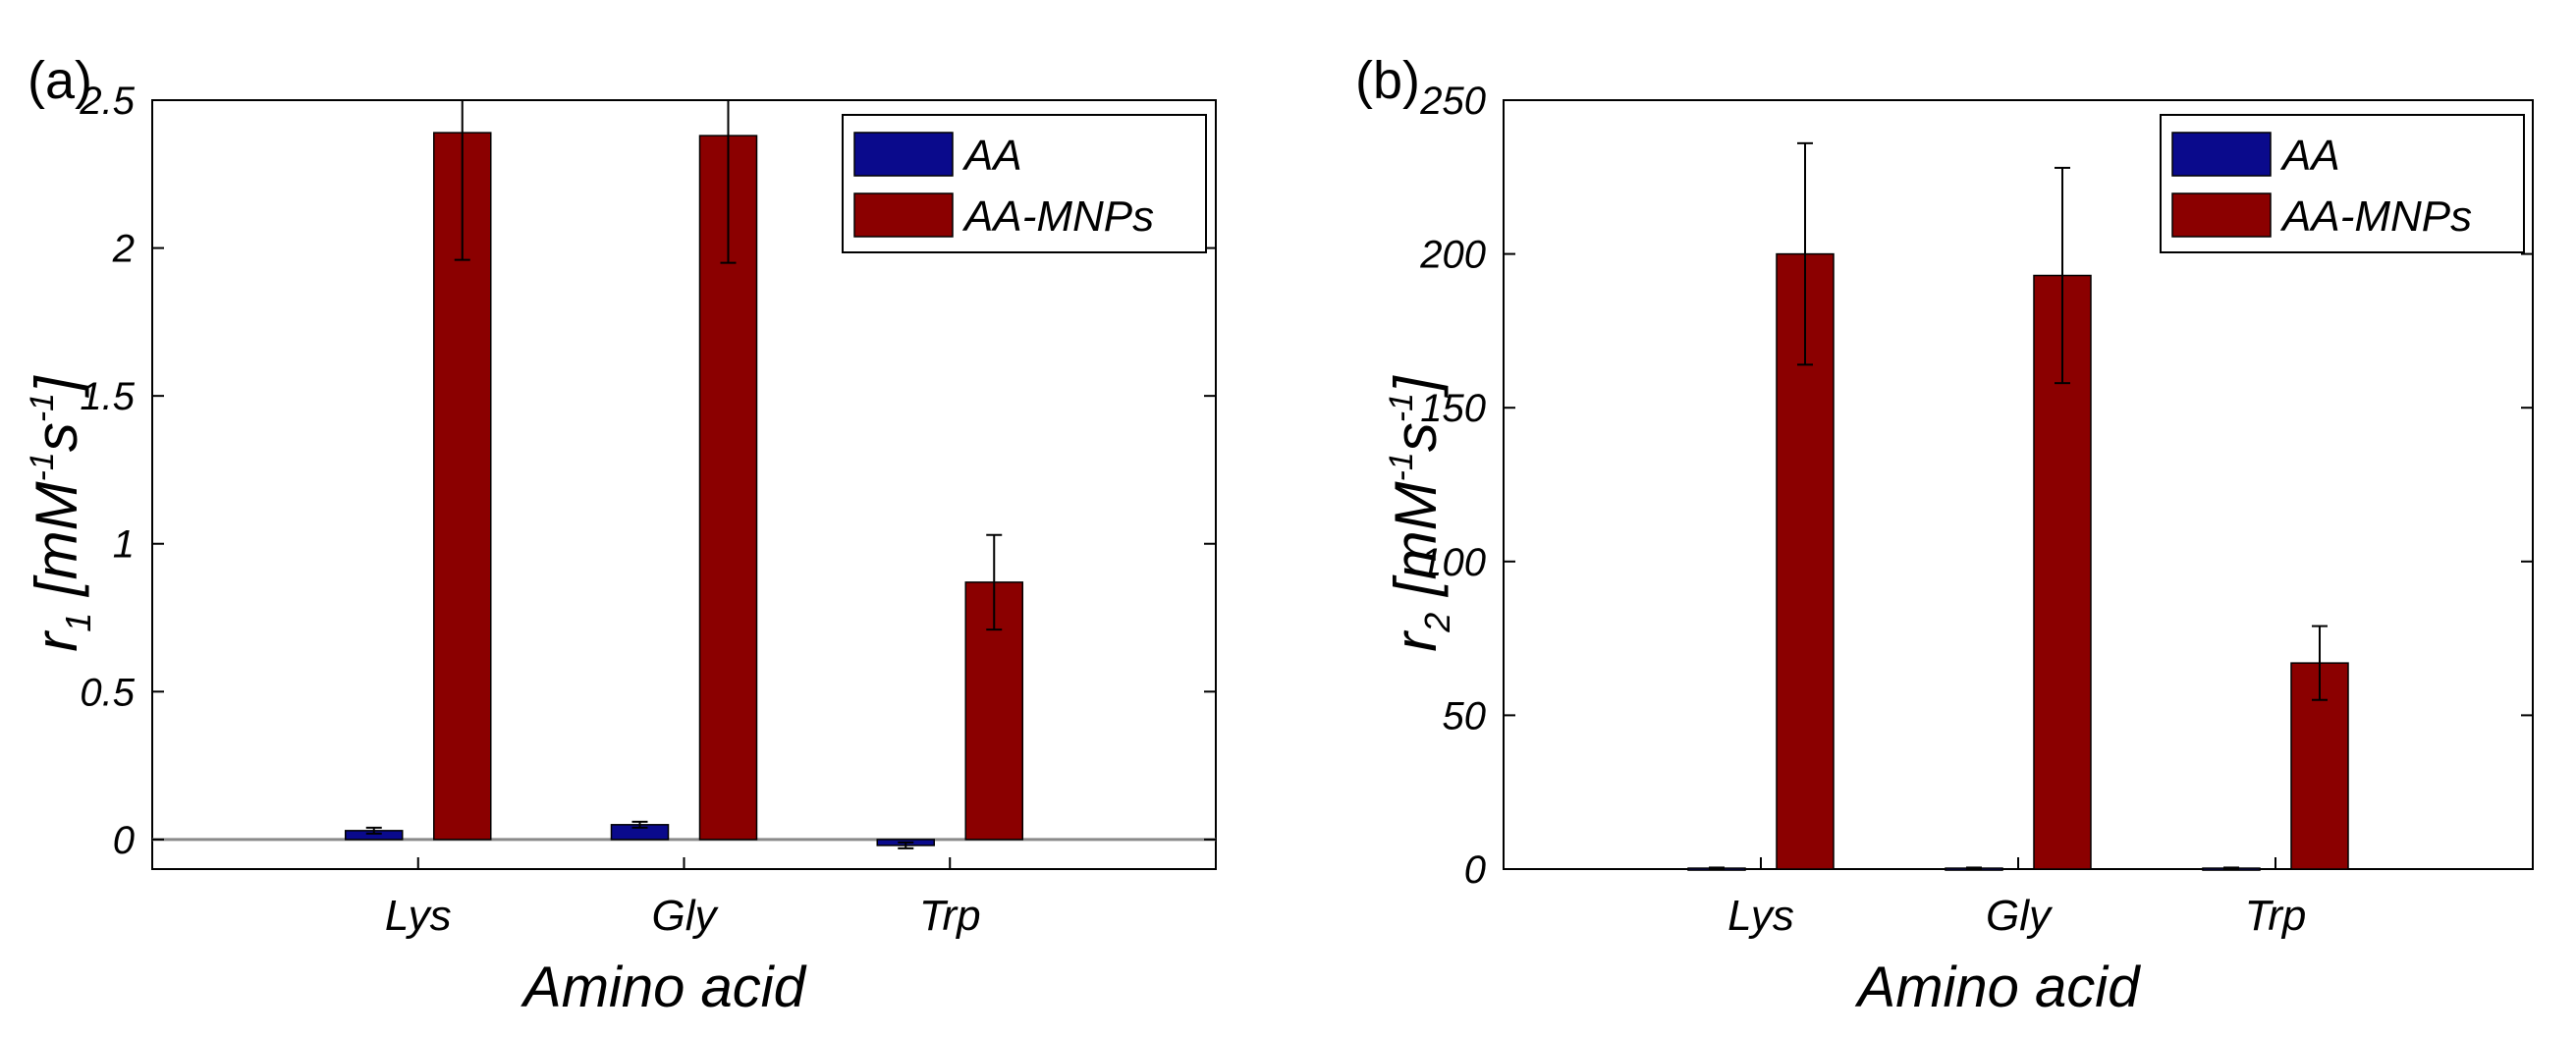  I want to click on panel-label: (b), so click(1388, 81).